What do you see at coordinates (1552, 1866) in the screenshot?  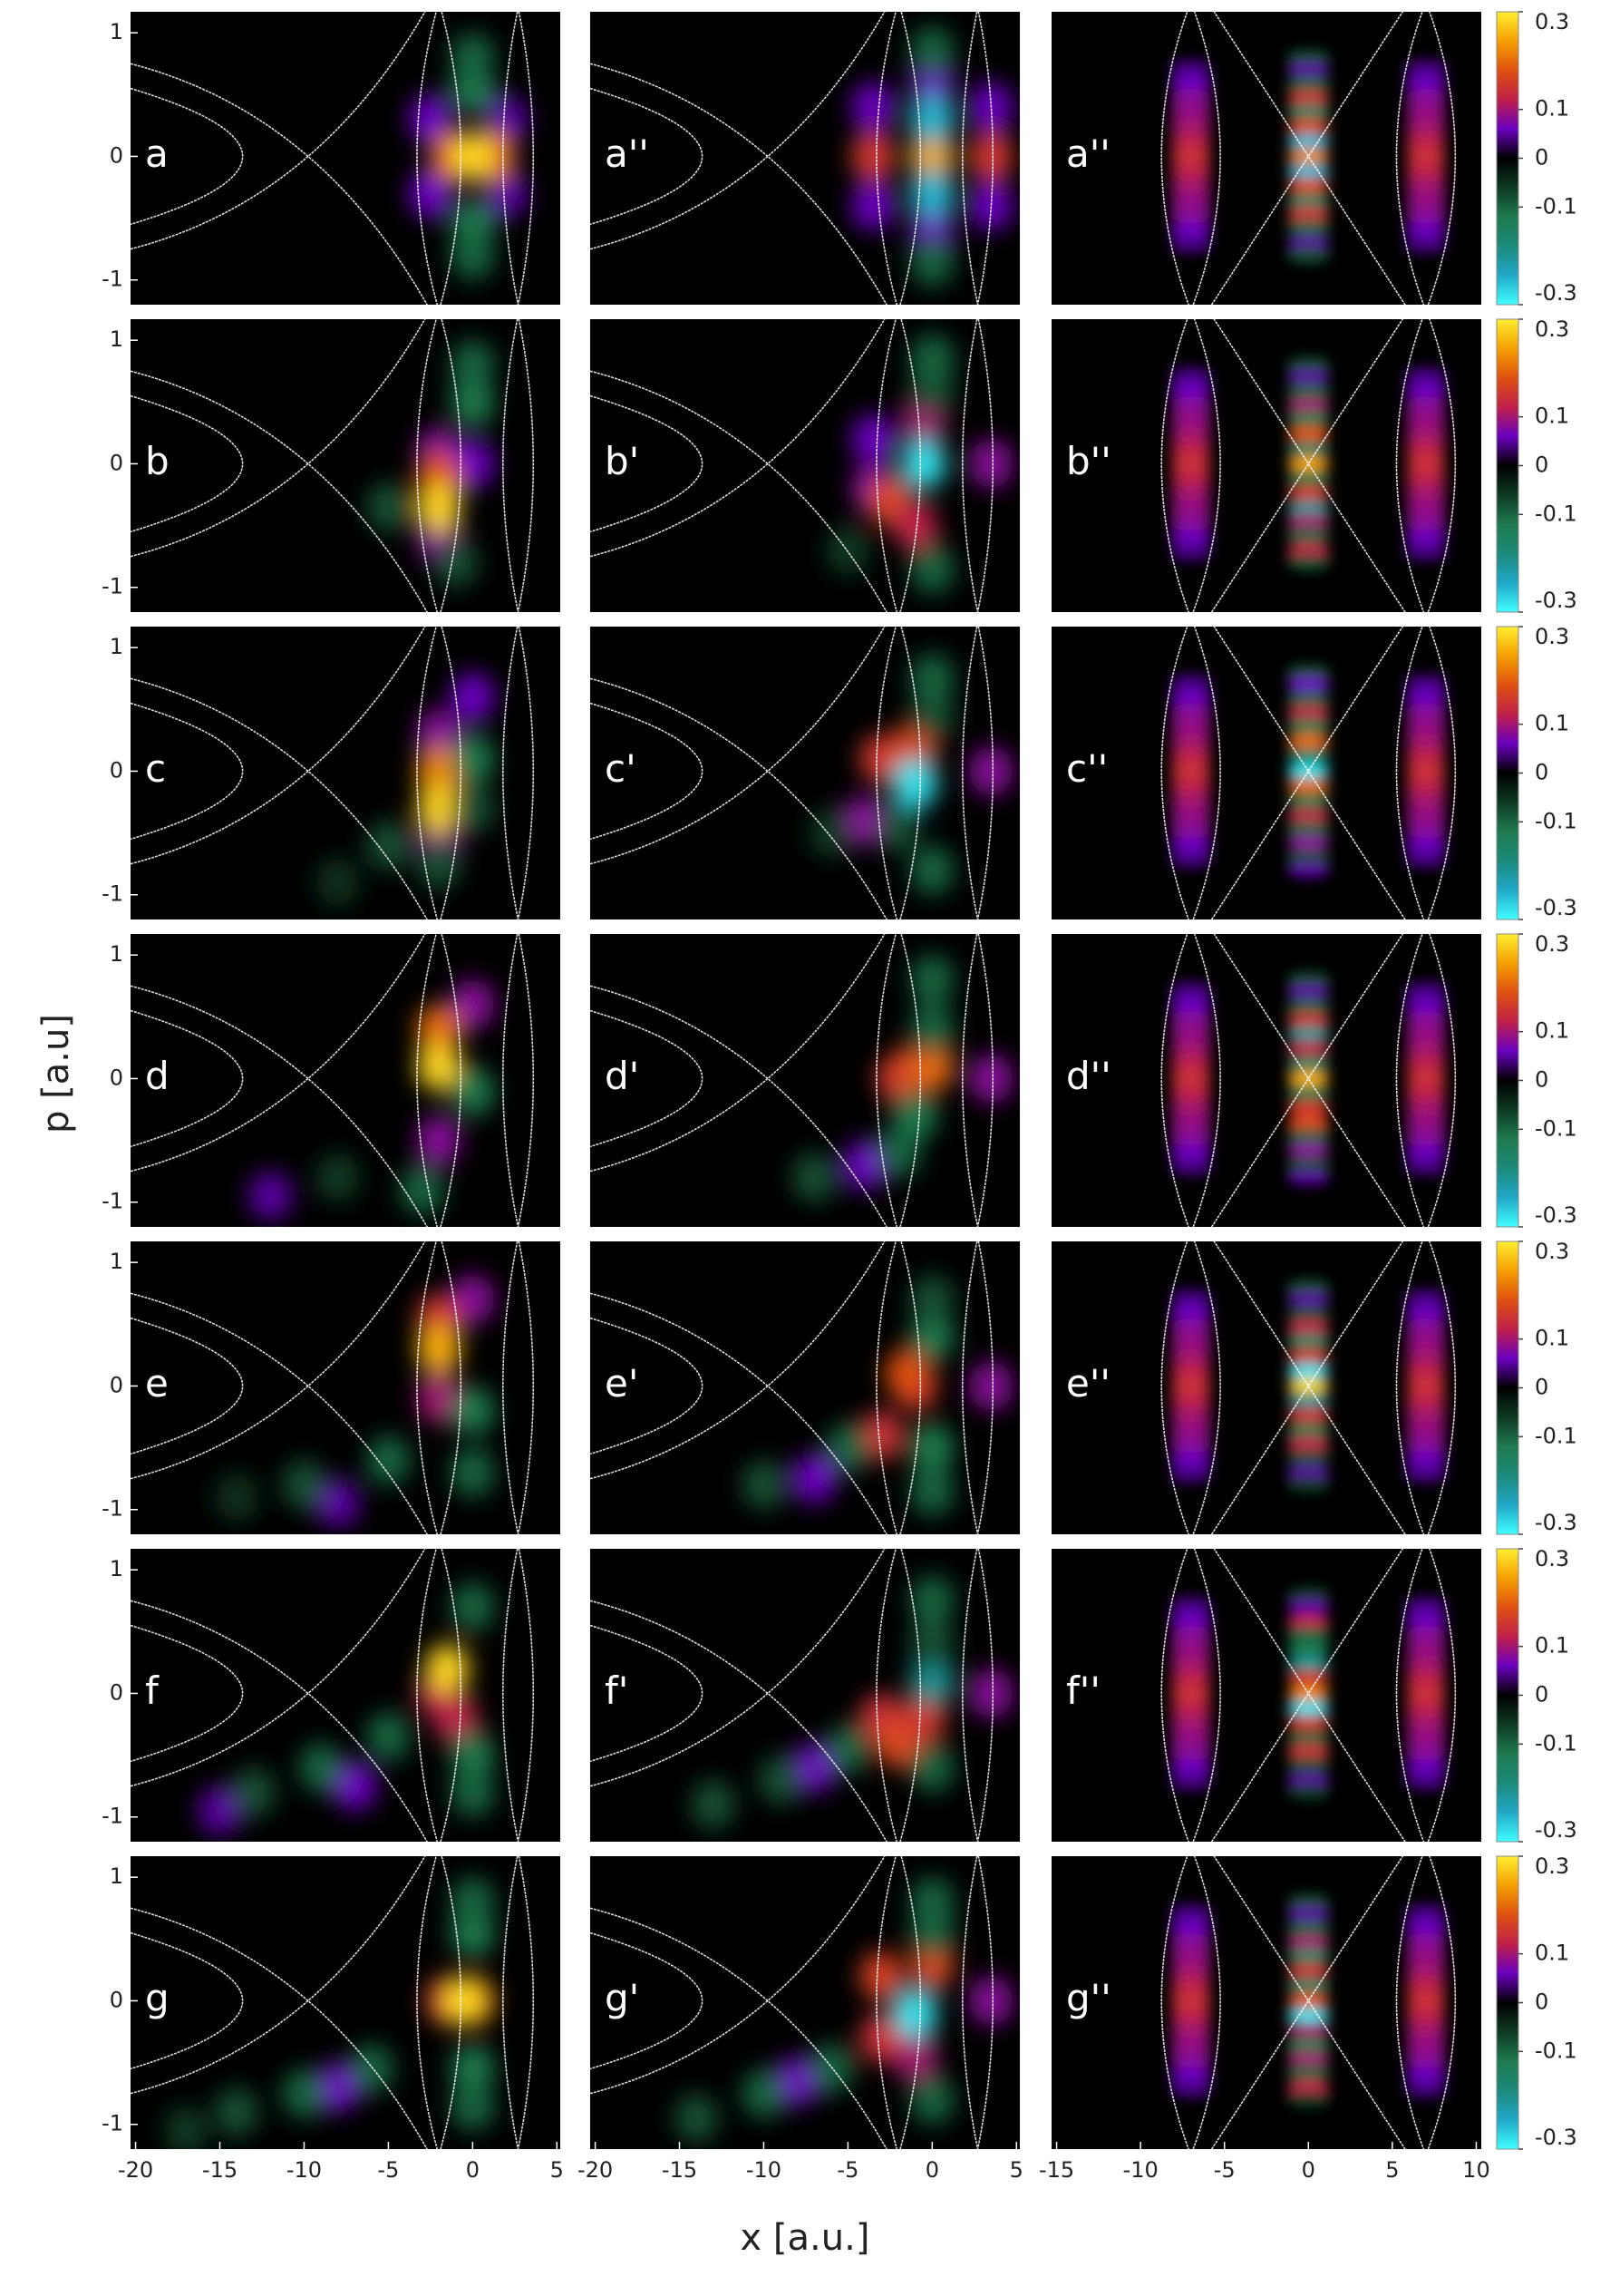 I see `colorbar-tick-label: 0.3` at bounding box center [1552, 1866].